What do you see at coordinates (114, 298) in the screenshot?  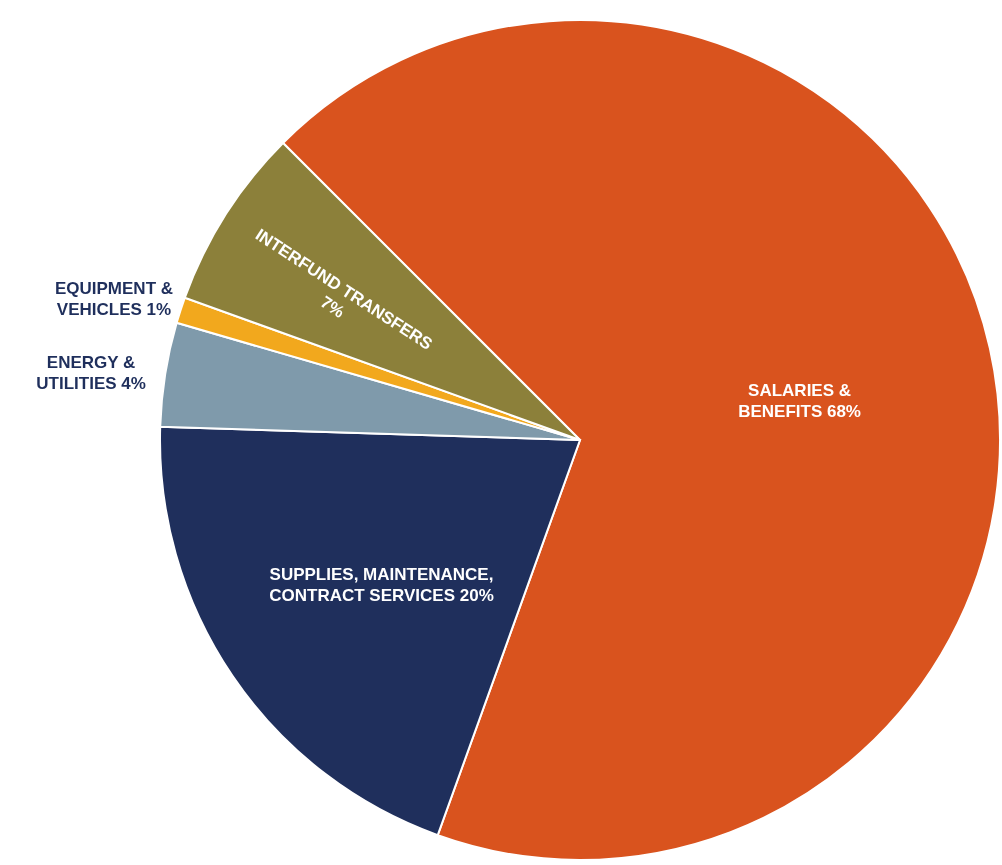 I see `slice-label: EQUIPMENT & VEHICLES 1%` at bounding box center [114, 298].